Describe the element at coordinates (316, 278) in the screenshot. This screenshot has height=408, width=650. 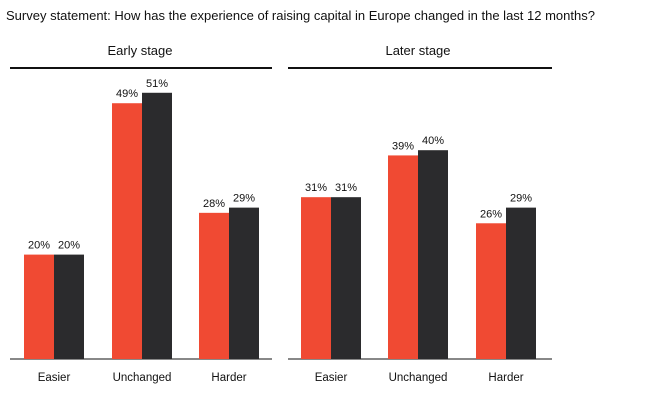
I see `later-stage-easier-bar-a` at that location.